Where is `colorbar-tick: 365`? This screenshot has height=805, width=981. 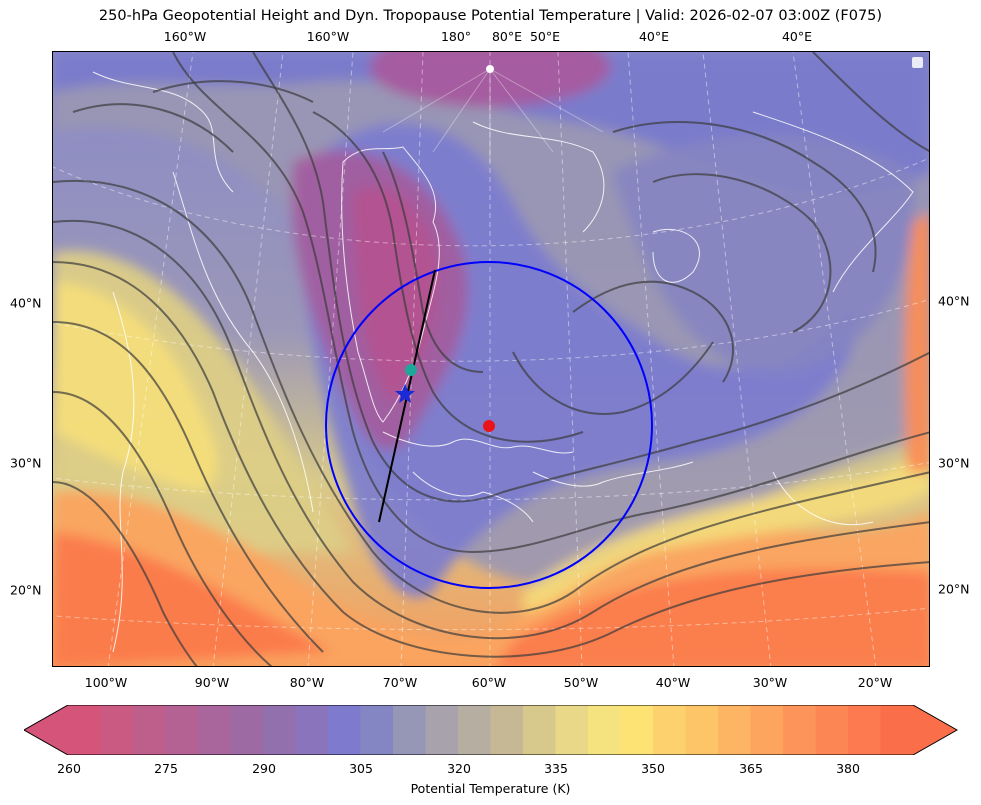
colorbar-tick: 365 is located at coordinates (751, 768).